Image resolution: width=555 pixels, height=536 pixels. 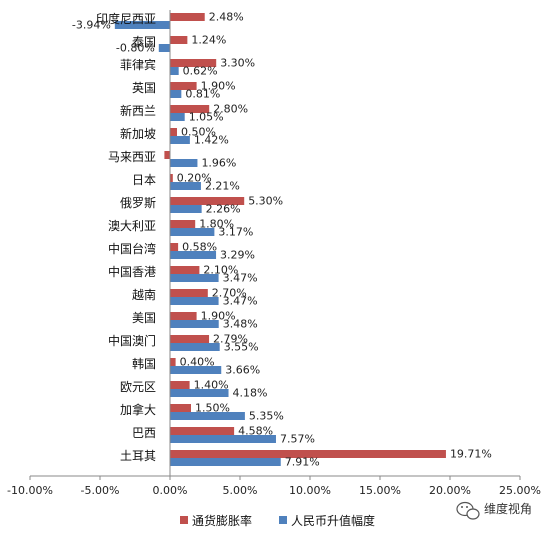 I want to click on data-label-inflation: 0.20%, so click(x=194, y=178).